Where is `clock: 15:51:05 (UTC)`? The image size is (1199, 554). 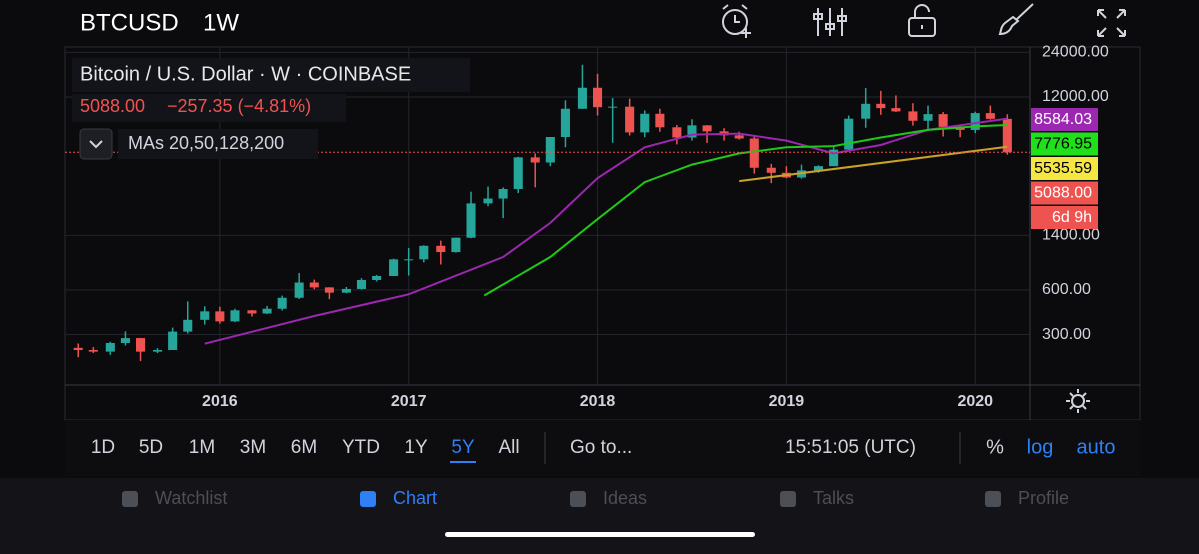
clock: 15:51:05 (UTC) is located at coordinates (850, 447).